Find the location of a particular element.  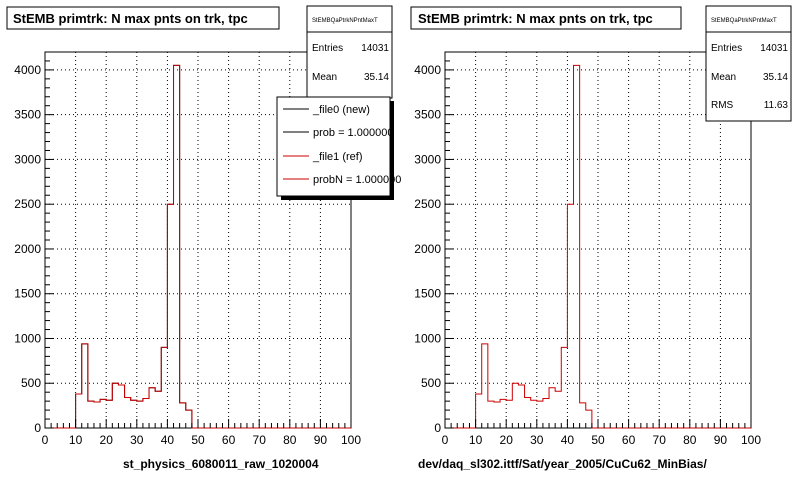

right-y-tick-label: 1500 is located at coordinates (427, 294).